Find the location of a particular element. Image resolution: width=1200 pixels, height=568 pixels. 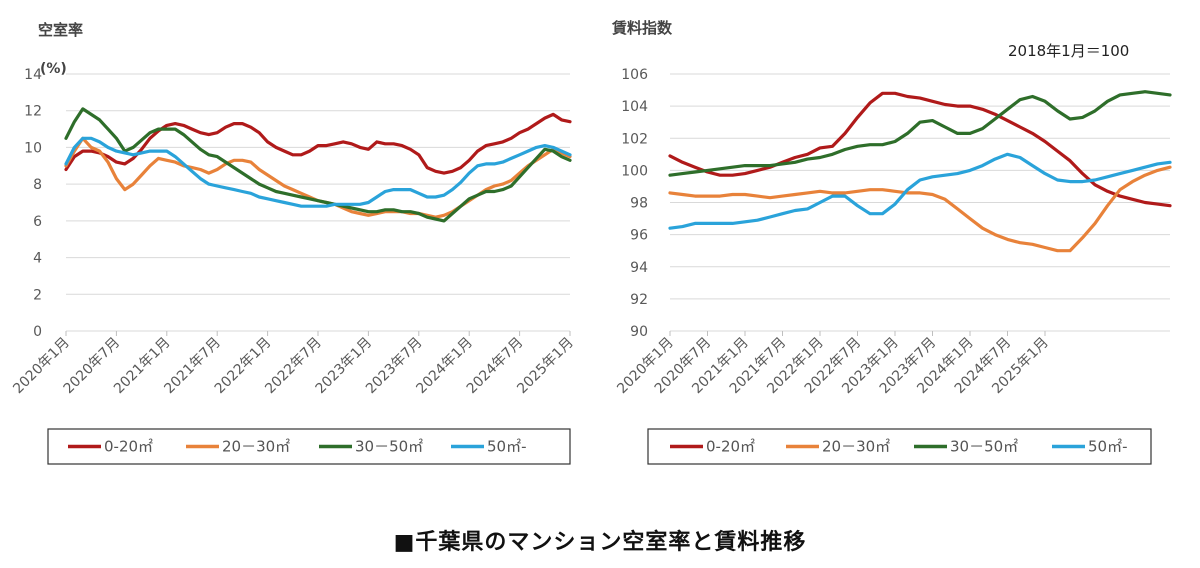

y-tick-label: 98 is located at coordinates (639, 204).